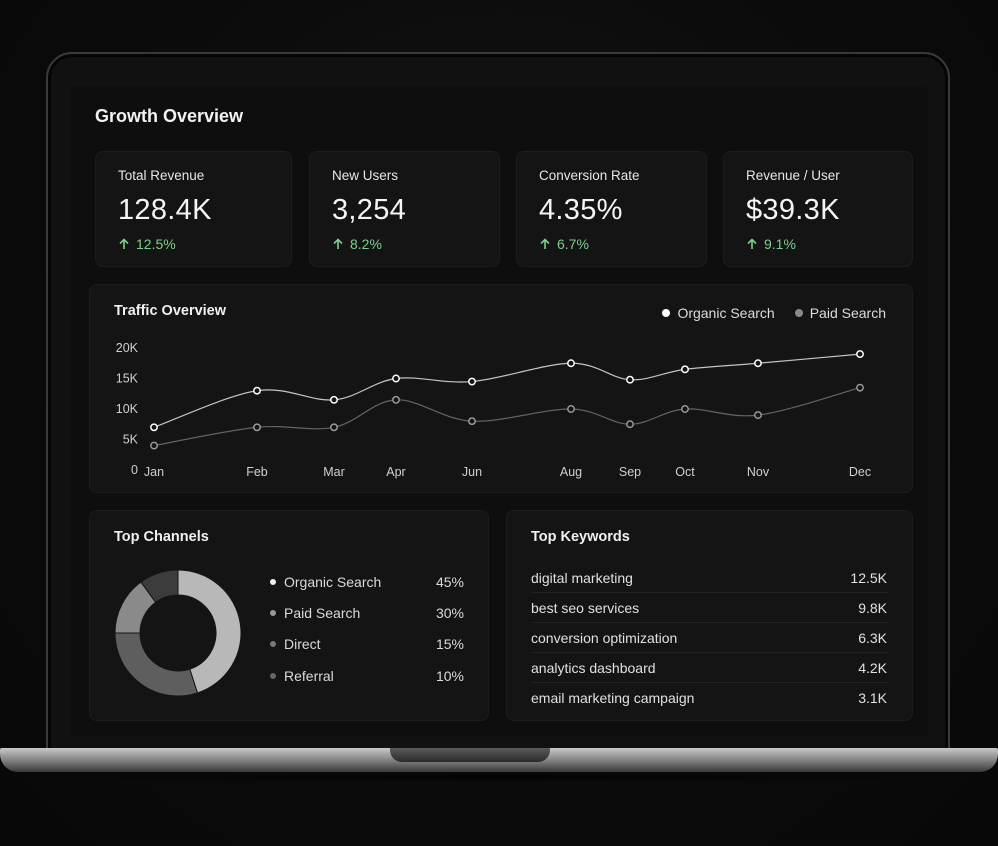 Image resolution: width=998 pixels, height=846 pixels. What do you see at coordinates (593, 667) in the screenshot?
I see `keyword-term: analytics dashboard` at bounding box center [593, 667].